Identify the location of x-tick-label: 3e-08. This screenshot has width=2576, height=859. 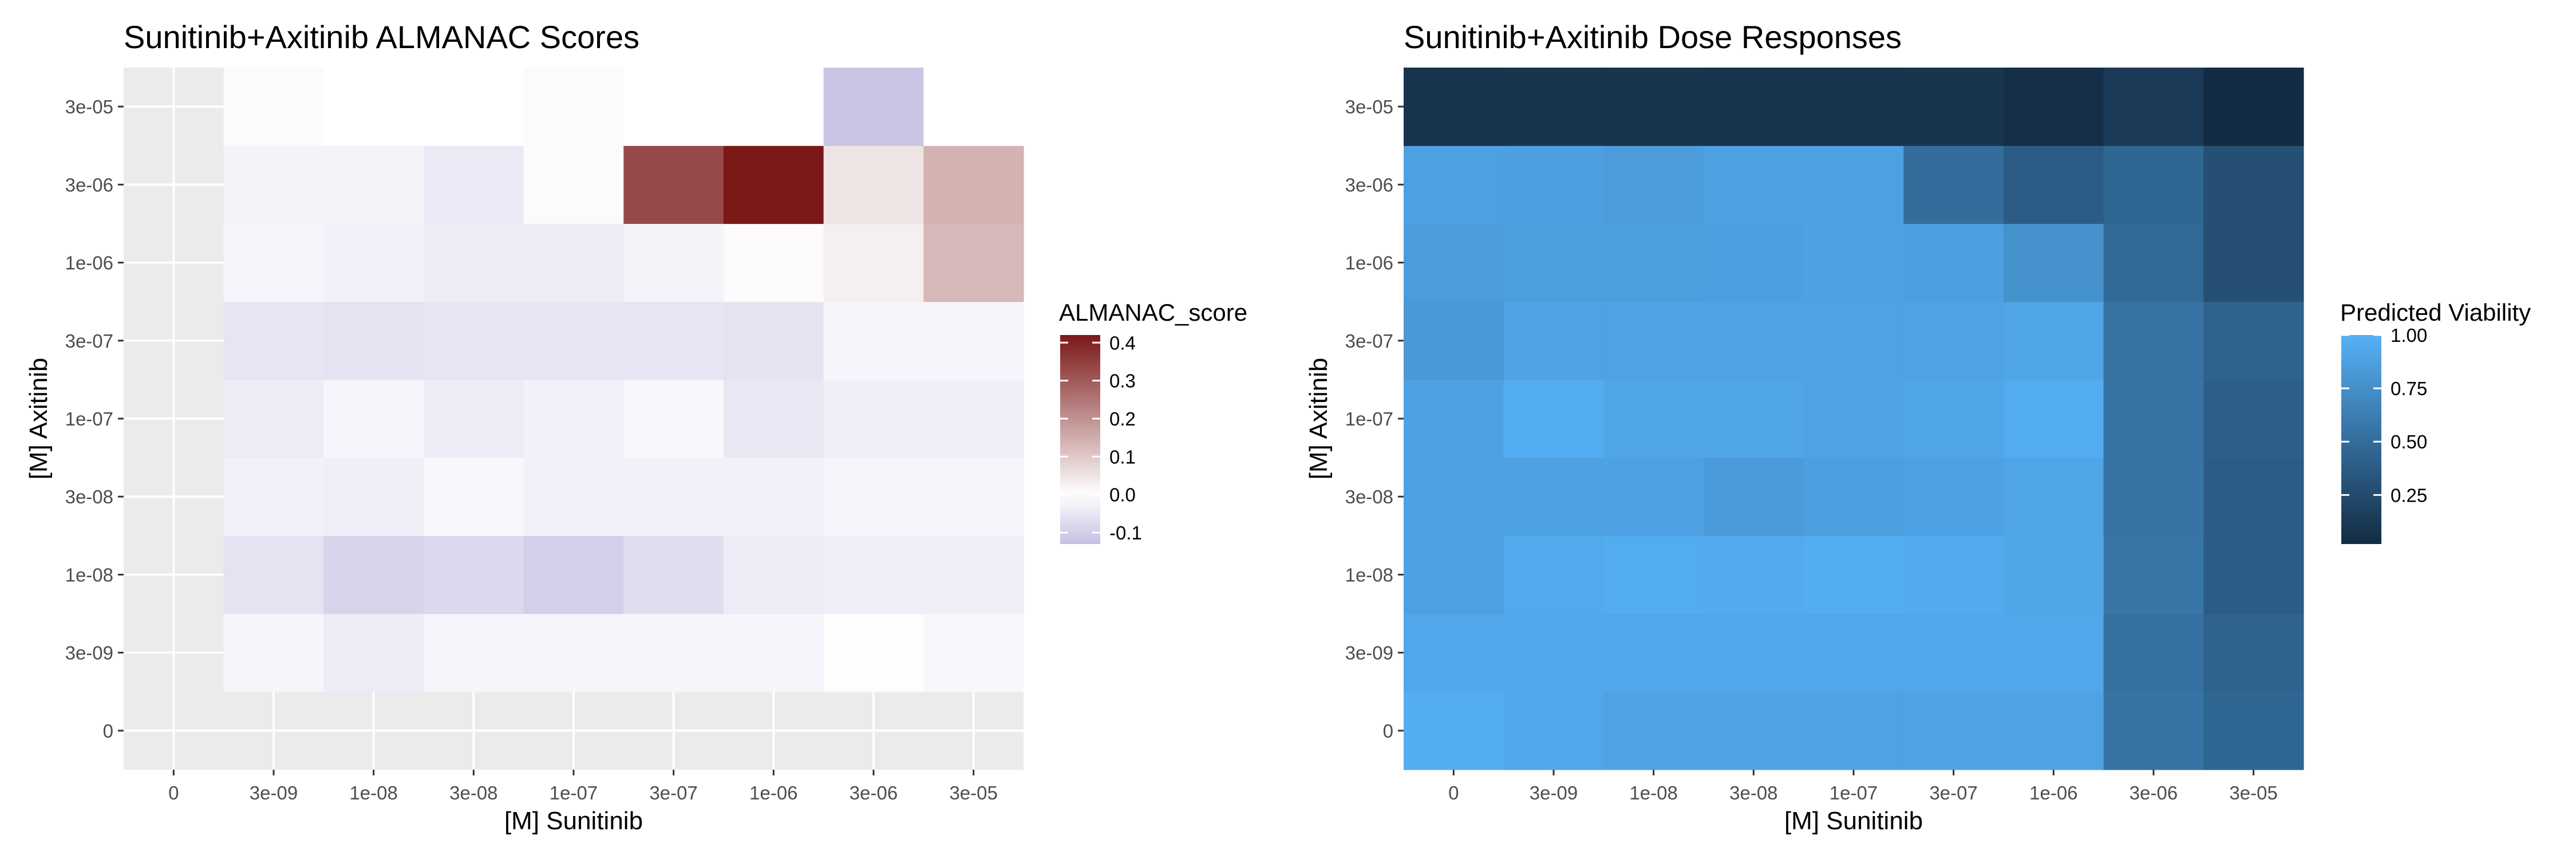
(473, 793).